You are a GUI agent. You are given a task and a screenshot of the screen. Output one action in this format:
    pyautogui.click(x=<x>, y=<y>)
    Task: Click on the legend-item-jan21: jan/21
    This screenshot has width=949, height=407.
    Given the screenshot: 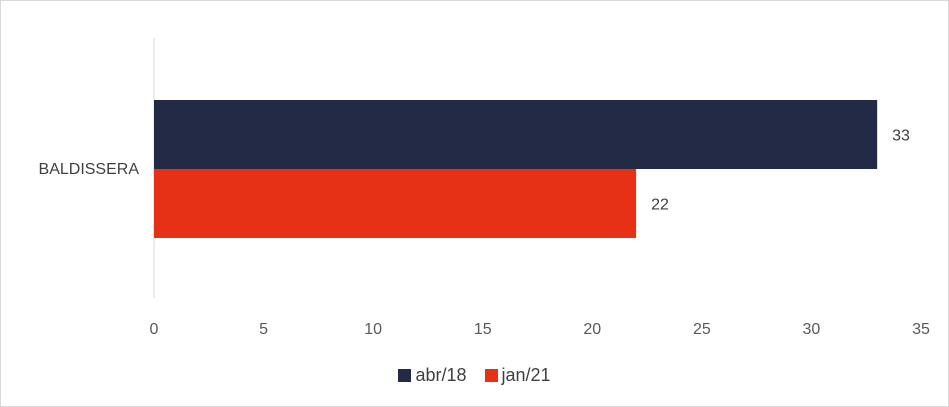 What is the action you would take?
    pyautogui.click(x=517, y=375)
    